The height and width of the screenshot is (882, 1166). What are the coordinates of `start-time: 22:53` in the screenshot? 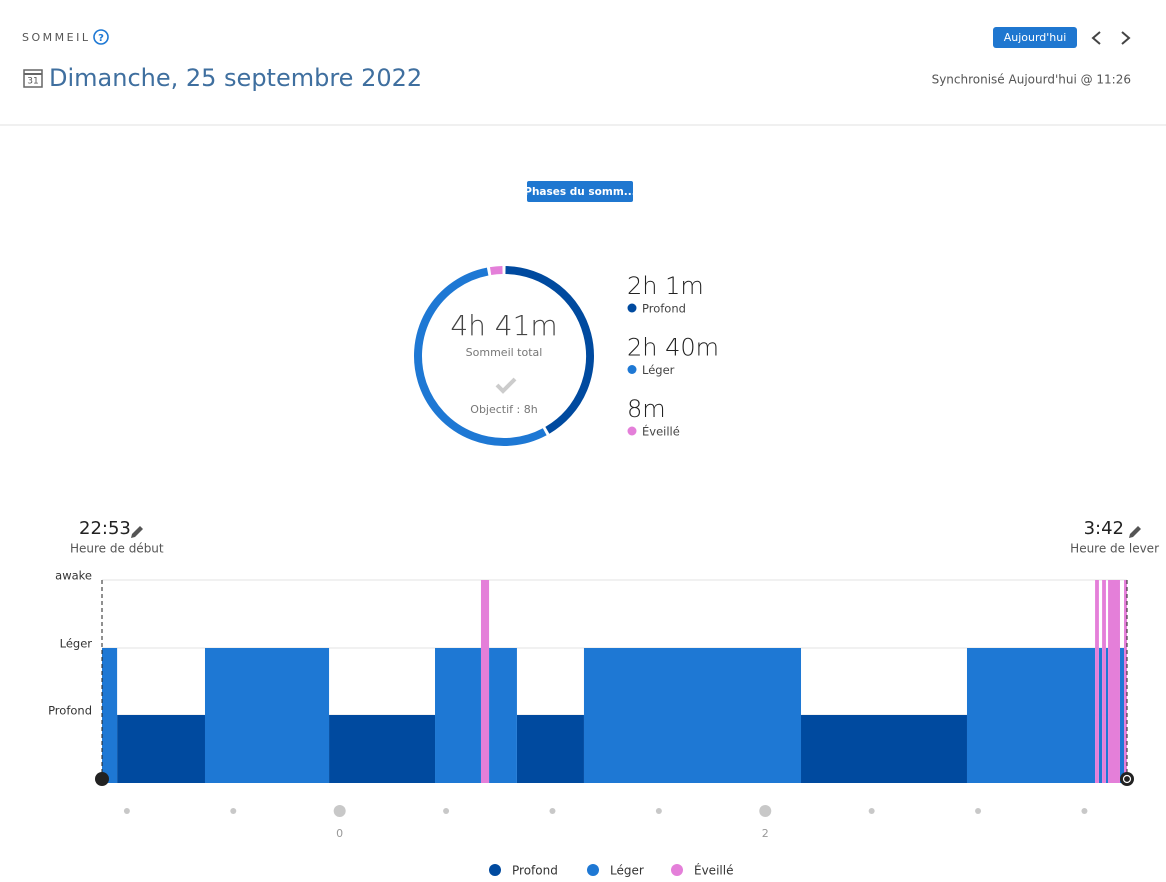 It's located at (105, 528).